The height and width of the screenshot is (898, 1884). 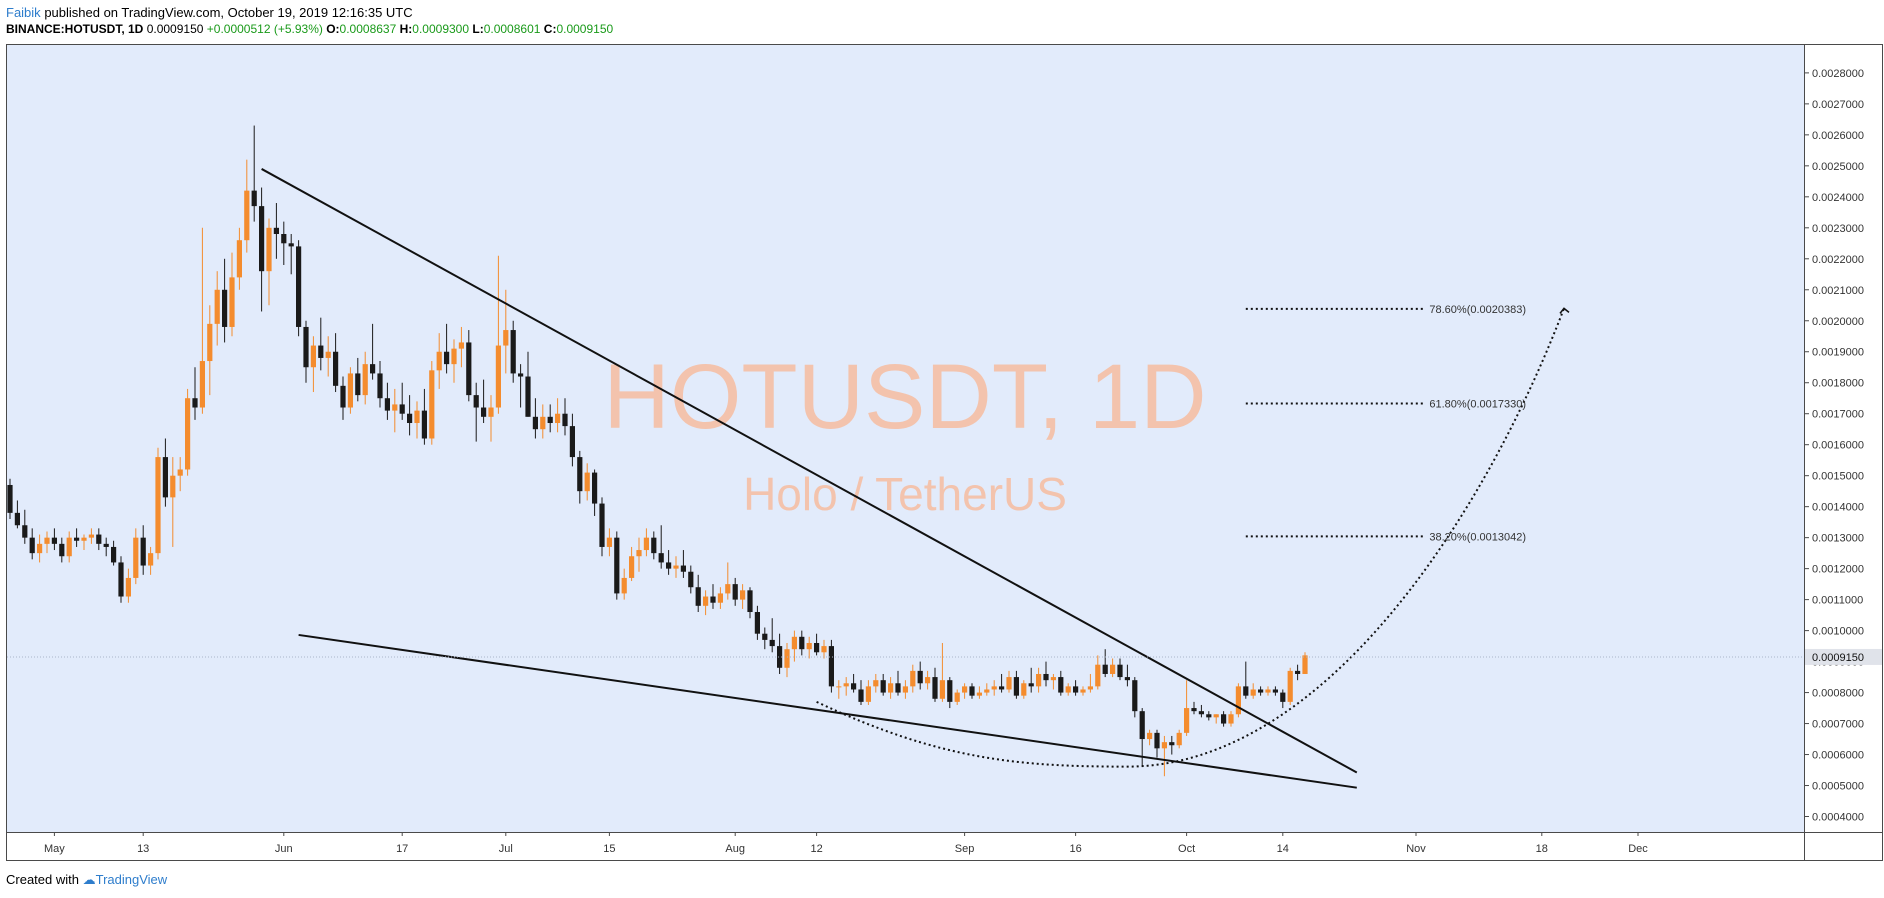 I want to click on x-tick-label: 13, so click(x=143, y=849).